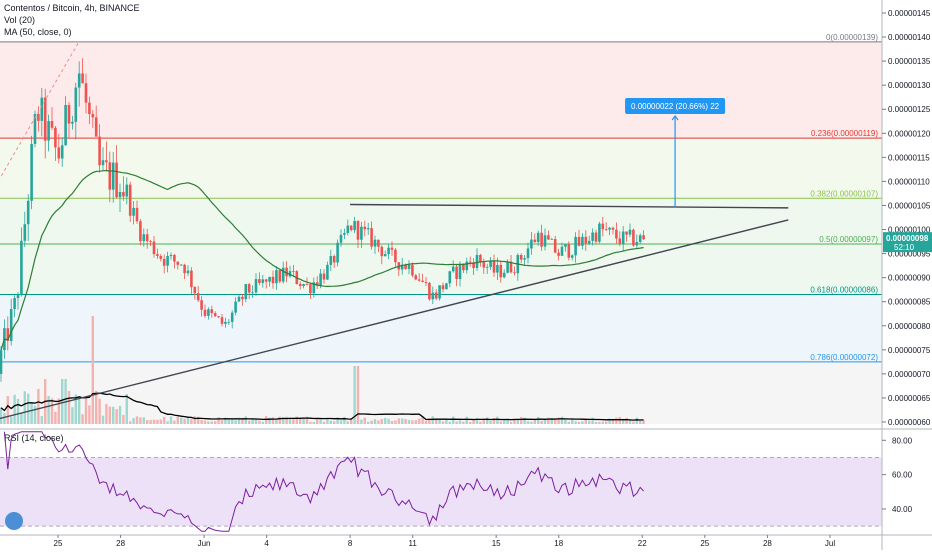 The image size is (932, 555). I want to click on fib-level-label: 0.786(0.00000072), so click(844, 357).